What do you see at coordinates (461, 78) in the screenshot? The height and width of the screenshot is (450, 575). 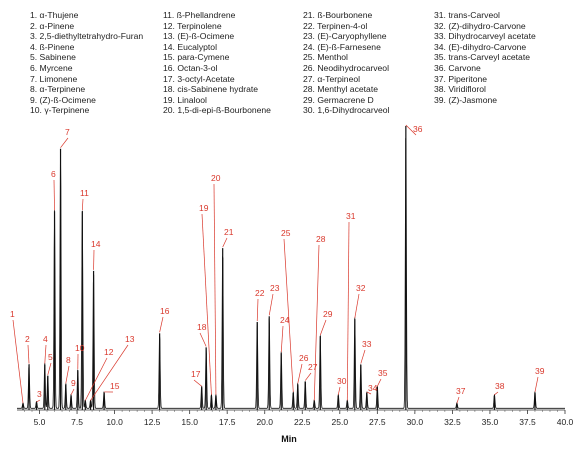 I see `legend-item: 37. Piperitone` at bounding box center [461, 78].